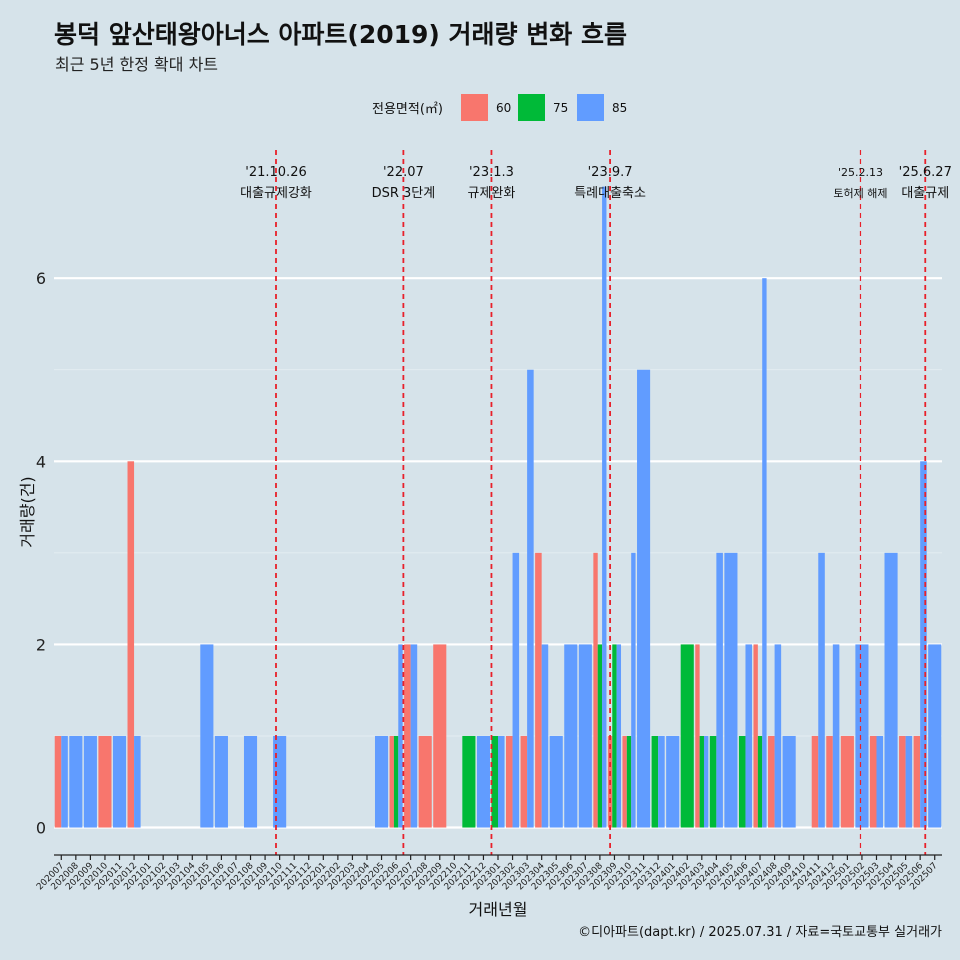 The height and width of the screenshot is (960, 960). Describe the element at coordinates (491, 172) in the screenshot. I see `event-date-label: '23.1.3` at that location.